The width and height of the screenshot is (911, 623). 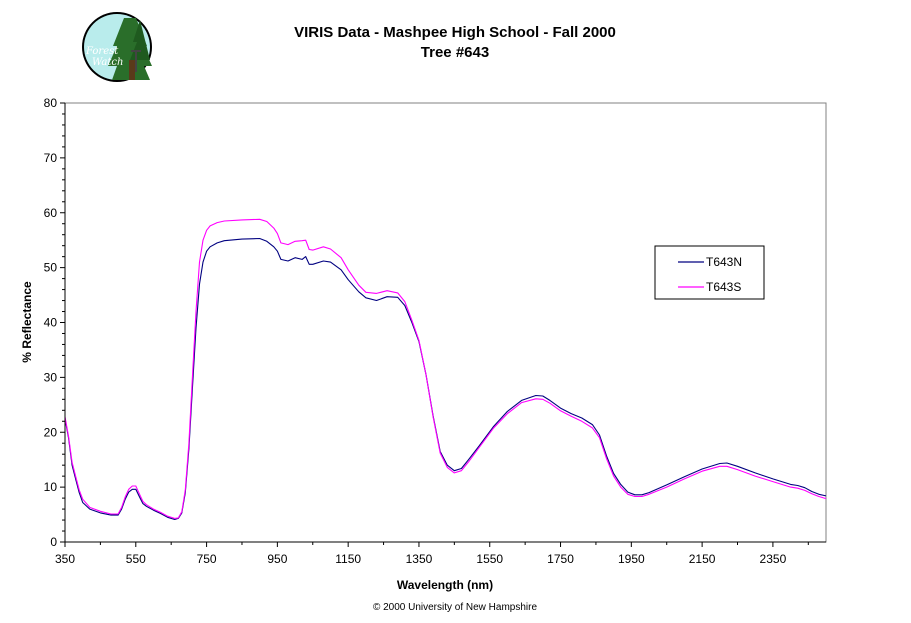 What do you see at coordinates (51, 323) in the screenshot?
I see `y-tick-label: 40` at bounding box center [51, 323].